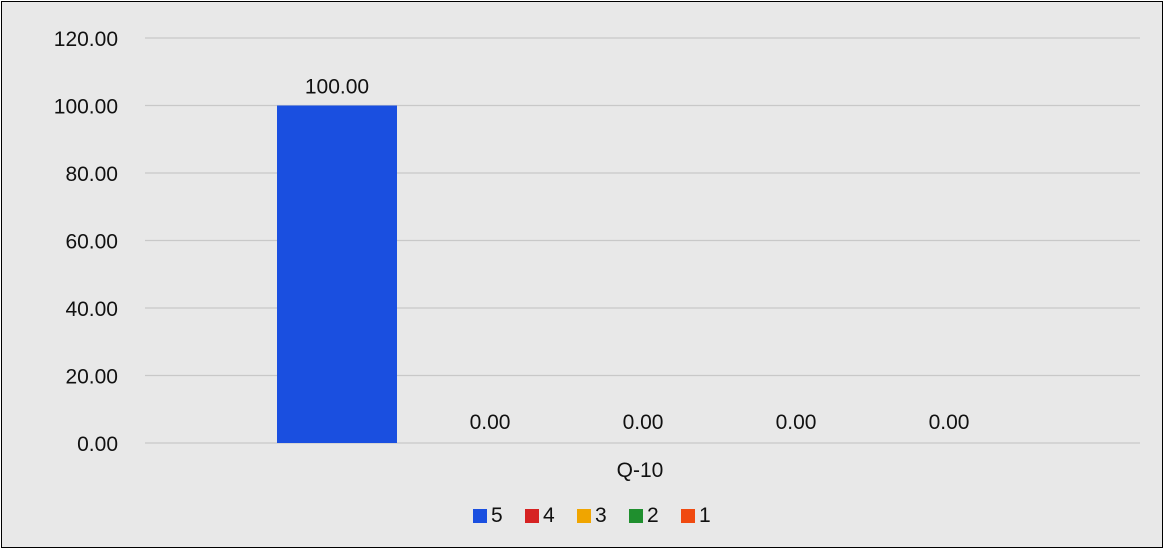 The width and height of the screenshot is (1166, 551). I want to click on data-label-series-1: 0.00, so click(949, 422).